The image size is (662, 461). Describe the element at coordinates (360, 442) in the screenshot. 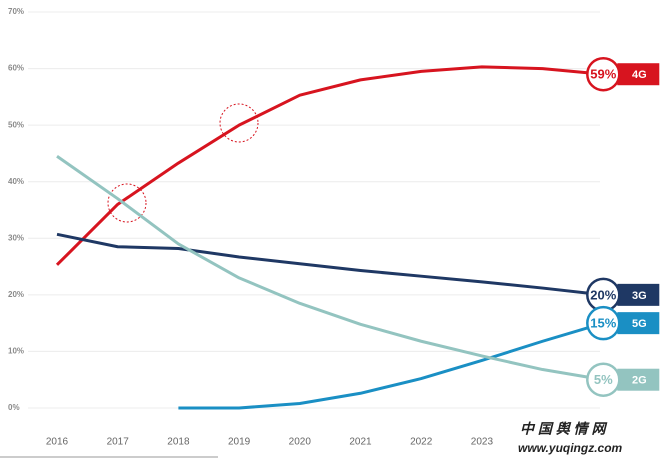

I see `x-tick-label: 2021` at that location.